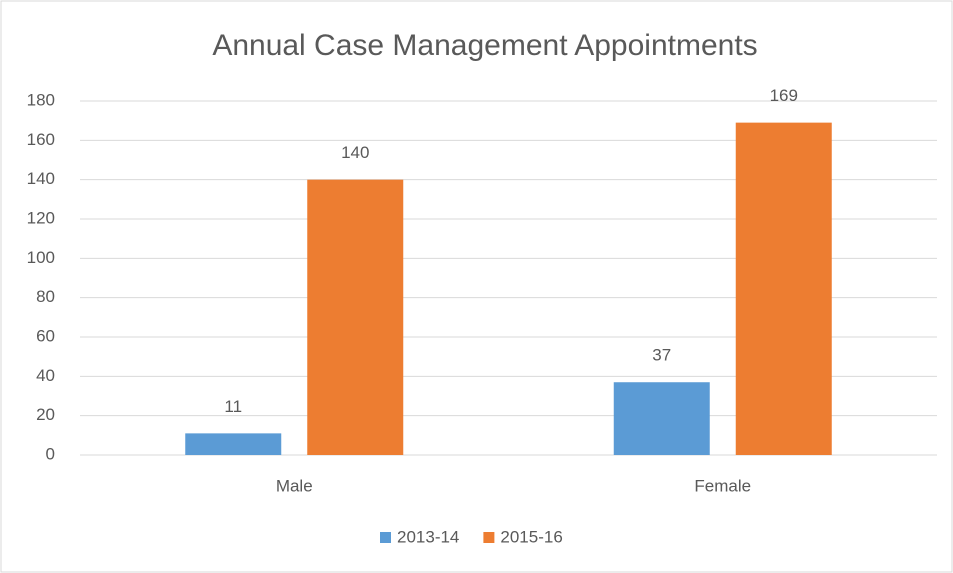 The image size is (953, 573). What do you see at coordinates (233, 406) in the screenshot?
I see `data-label: 11` at bounding box center [233, 406].